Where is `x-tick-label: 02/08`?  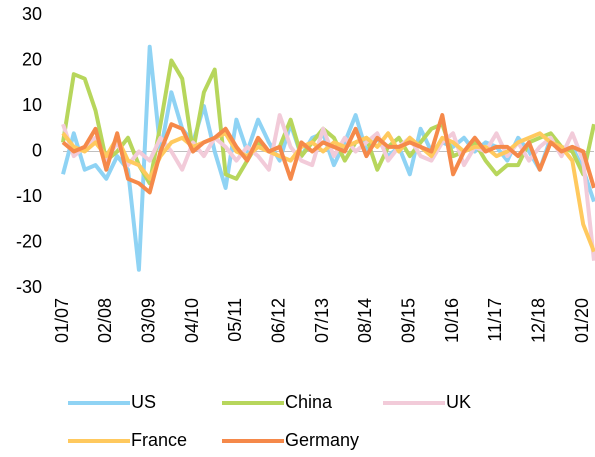 x-tick-label: 02/08 is located at coordinates (105, 320).